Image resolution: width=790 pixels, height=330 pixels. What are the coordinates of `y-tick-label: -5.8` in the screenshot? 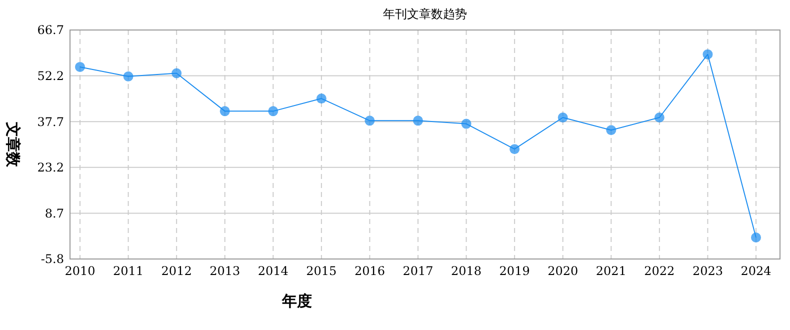 It's located at (52, 259).